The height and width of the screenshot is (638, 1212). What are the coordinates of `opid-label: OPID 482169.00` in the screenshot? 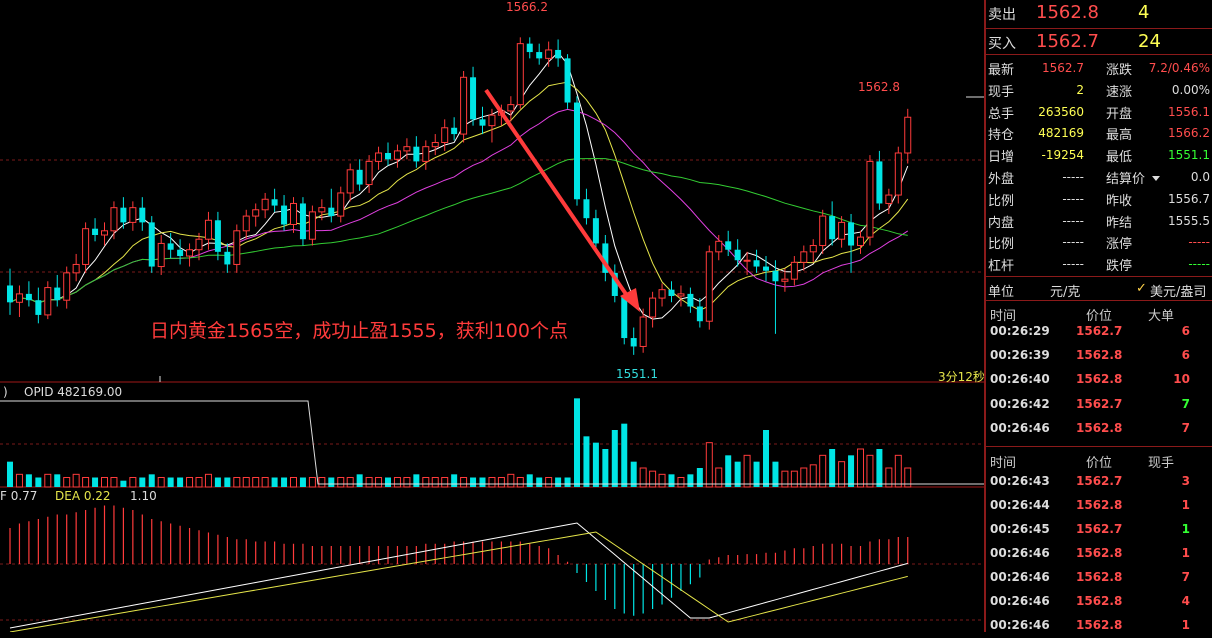 It's located at (73, 392).